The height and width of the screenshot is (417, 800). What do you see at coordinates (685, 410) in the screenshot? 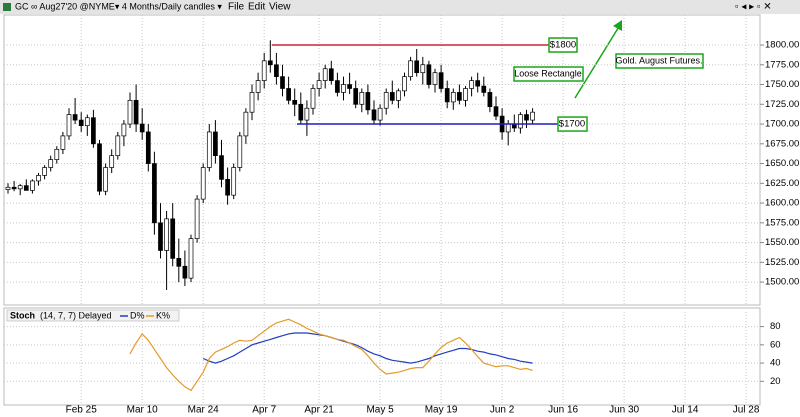
I see `x-tick-label: Jul 14` at bounding box center [685, 410].